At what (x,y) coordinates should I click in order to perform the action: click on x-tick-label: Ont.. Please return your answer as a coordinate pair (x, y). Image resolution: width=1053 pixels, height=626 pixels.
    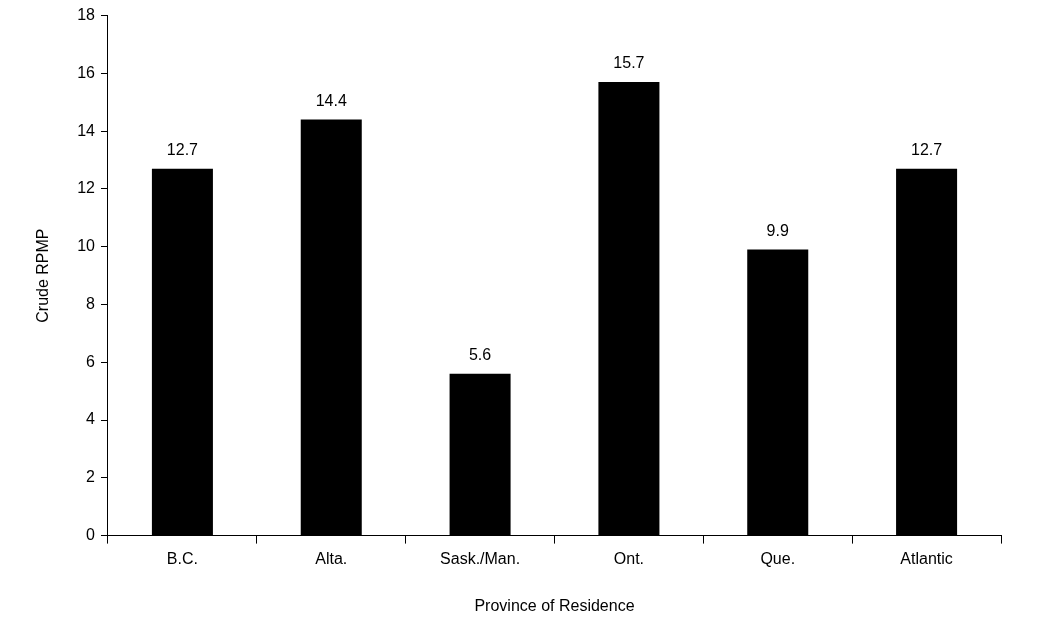
    Looking at the image, I should click on (629, 558).